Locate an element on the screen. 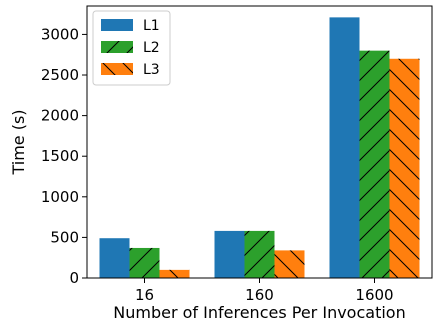  legend: L1 L2 L3 is located at coordinates (131, 48).